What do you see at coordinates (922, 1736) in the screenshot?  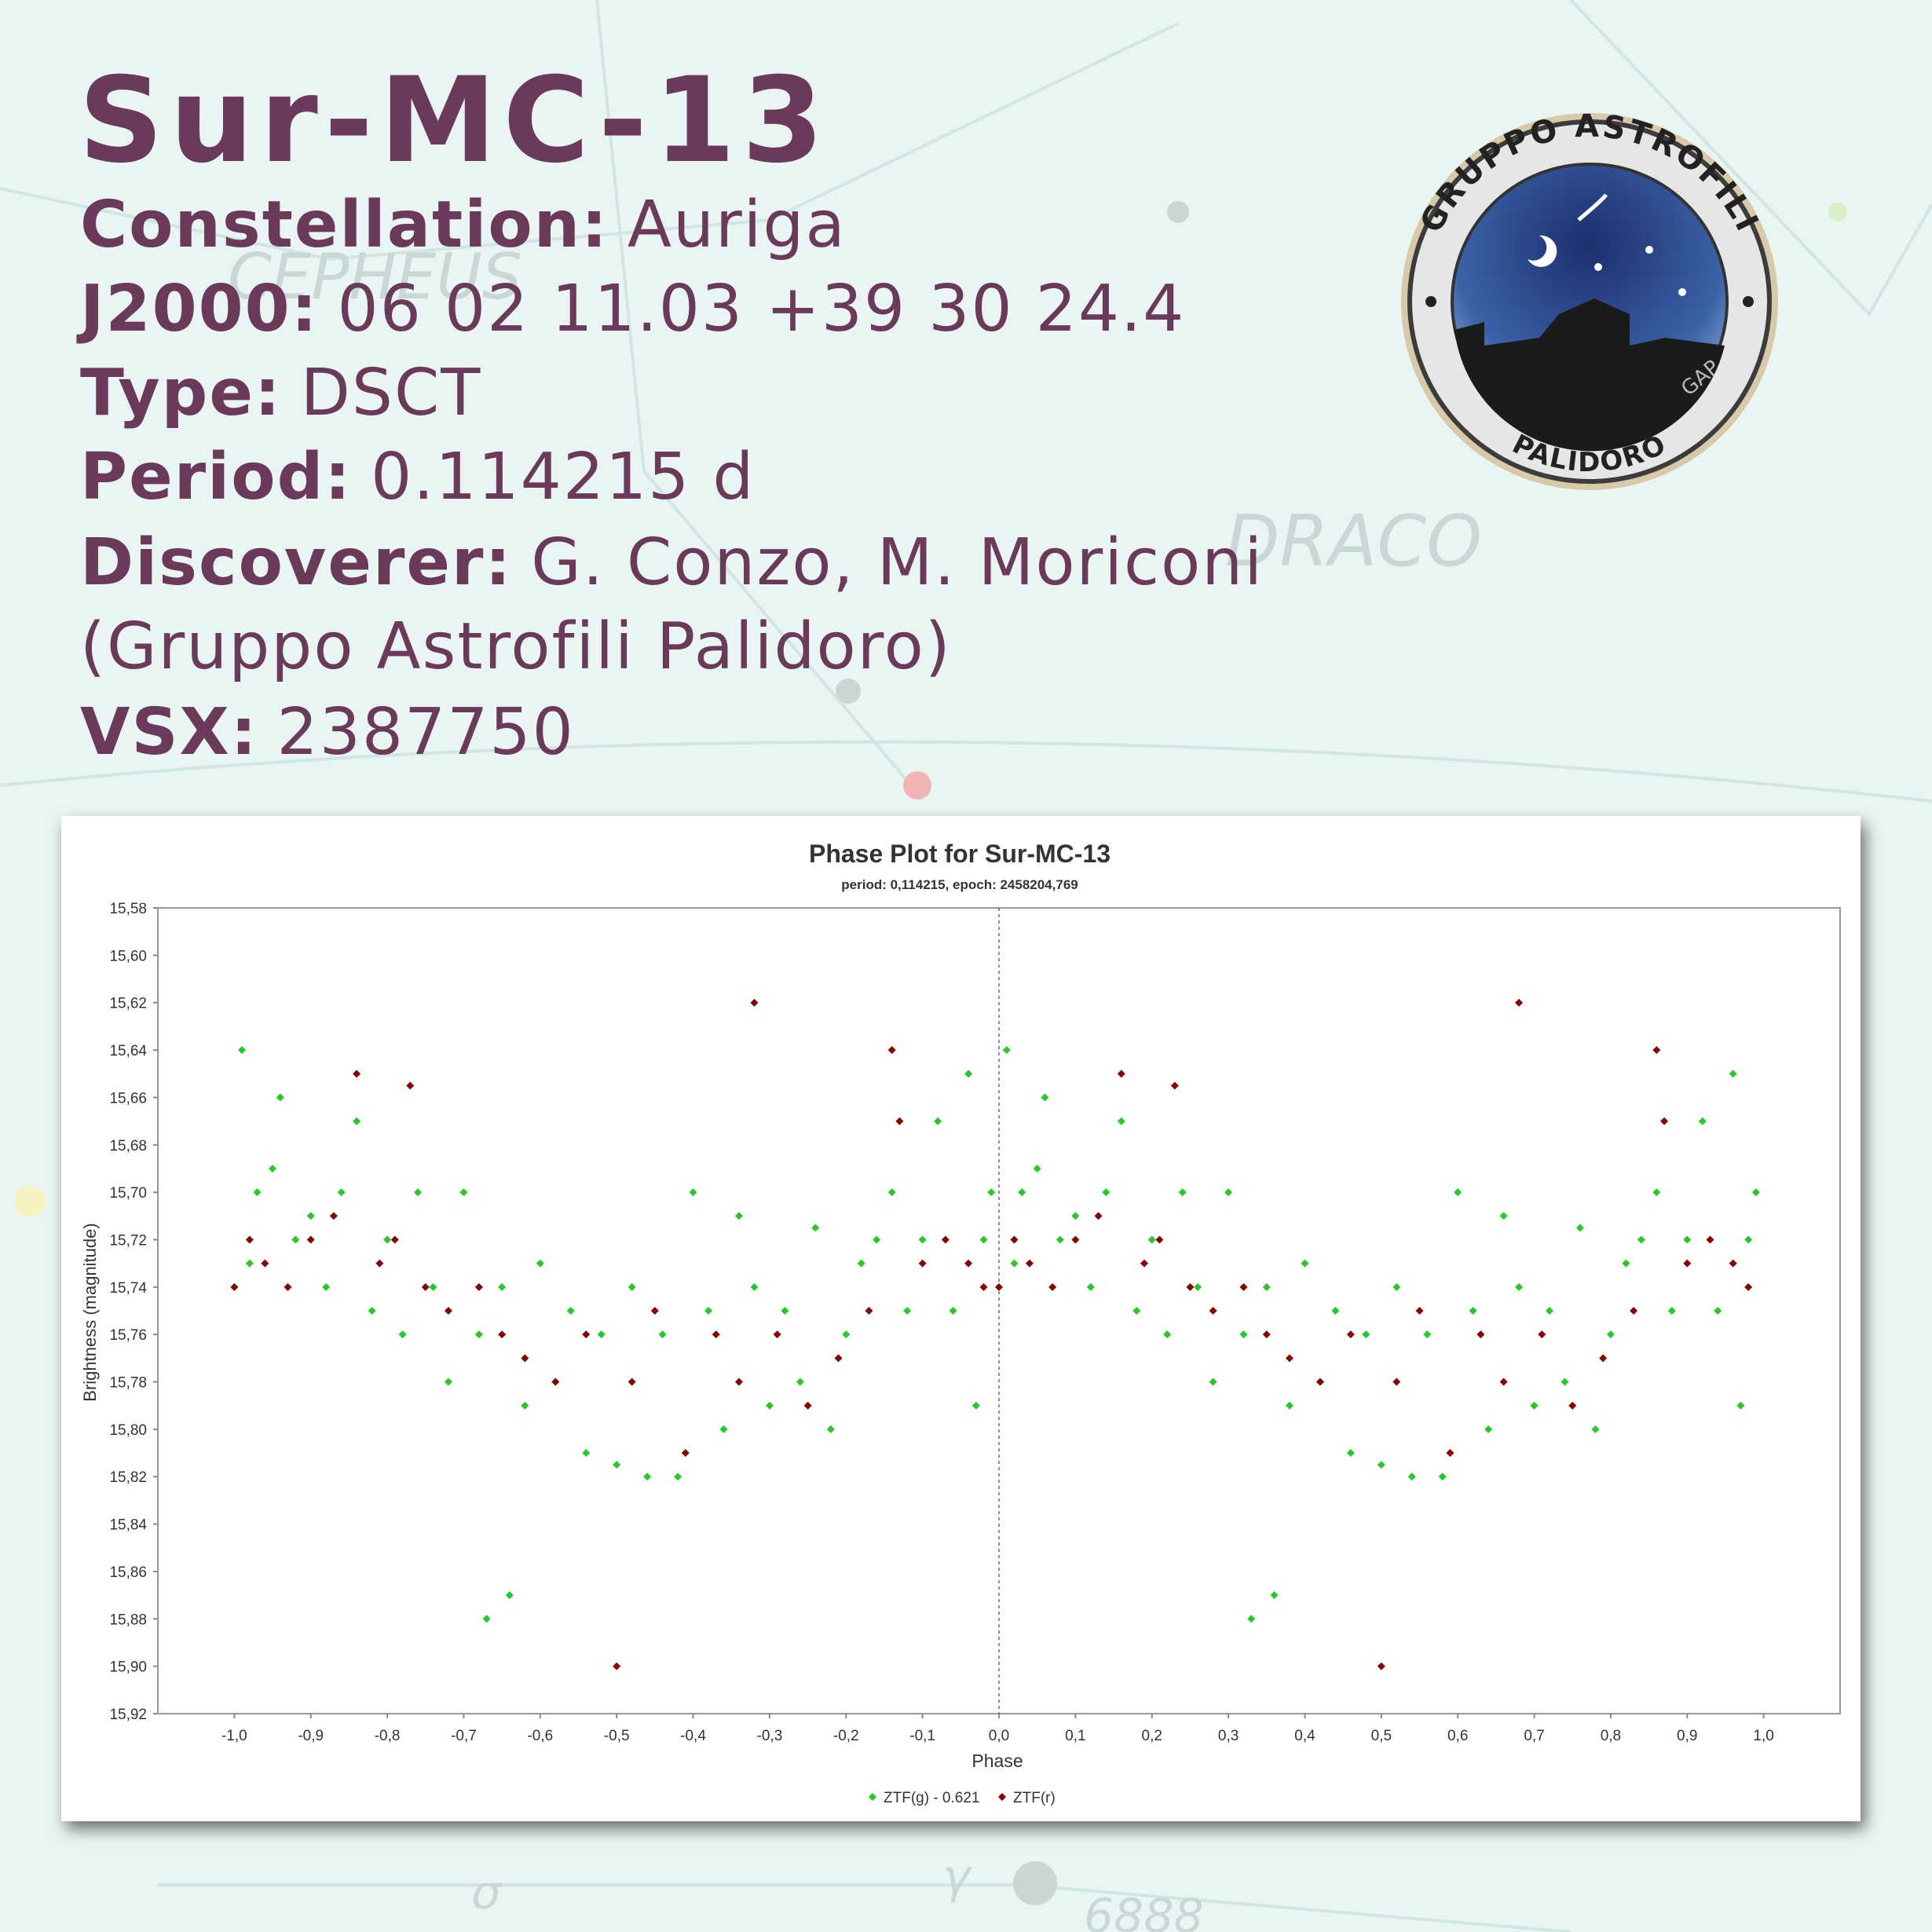 I see `x-tick-label: -0,1` at bounding box center [922, 1736].